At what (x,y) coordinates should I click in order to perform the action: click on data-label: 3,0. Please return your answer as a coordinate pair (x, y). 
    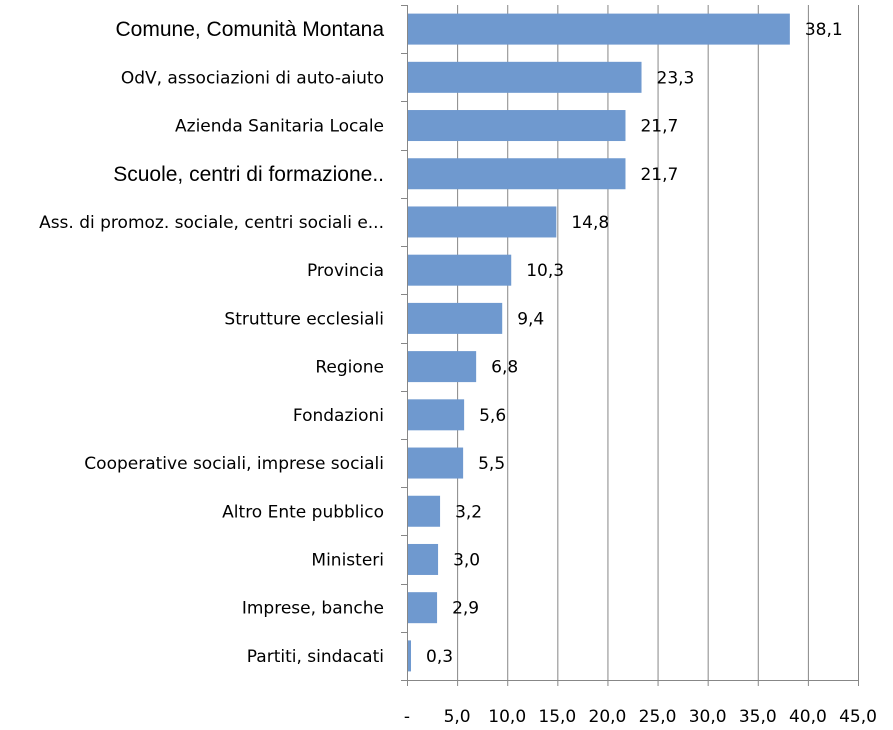
    Looking at the image, I should click on (466, 560).